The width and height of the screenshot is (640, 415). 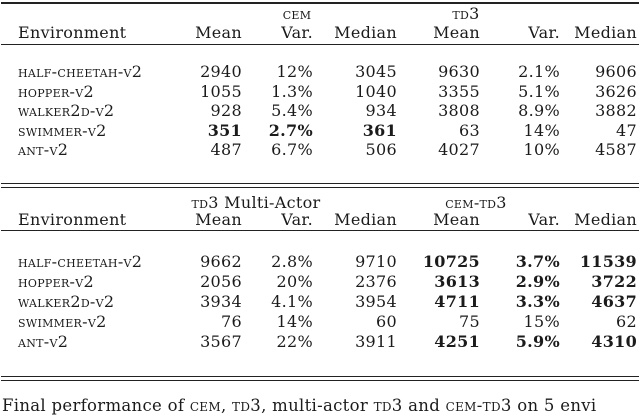 I want to click on table2-header-rule, so click(x=320, y=231).